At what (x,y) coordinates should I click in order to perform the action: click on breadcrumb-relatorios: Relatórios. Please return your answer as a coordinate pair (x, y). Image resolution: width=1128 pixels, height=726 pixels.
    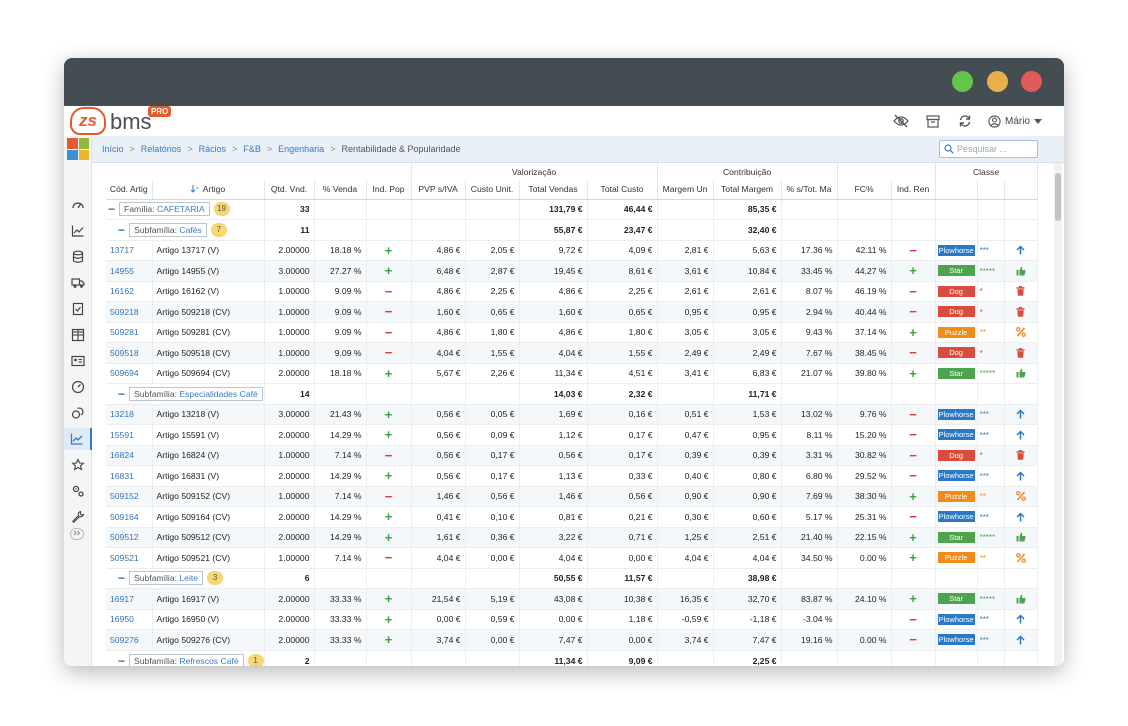
    Looking at the image, I should click on (161, 149).